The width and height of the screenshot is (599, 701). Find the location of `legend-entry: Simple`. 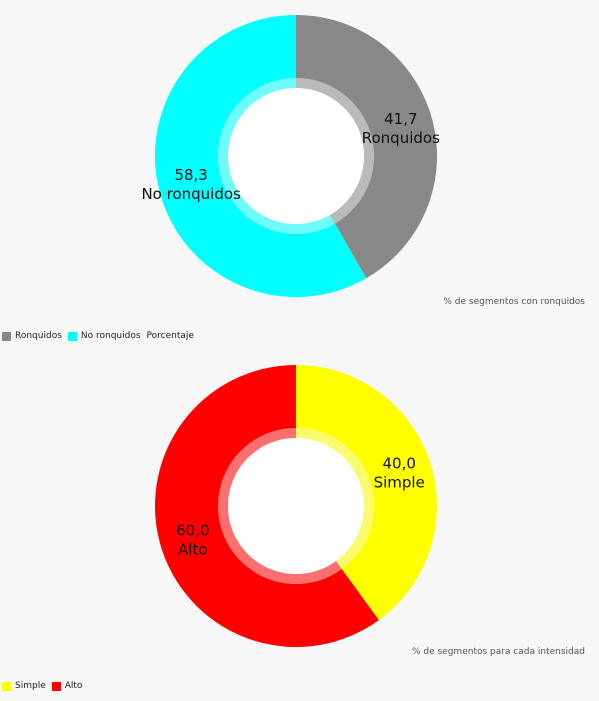

legend-entry: Simple is located at coordinates (24, 686).